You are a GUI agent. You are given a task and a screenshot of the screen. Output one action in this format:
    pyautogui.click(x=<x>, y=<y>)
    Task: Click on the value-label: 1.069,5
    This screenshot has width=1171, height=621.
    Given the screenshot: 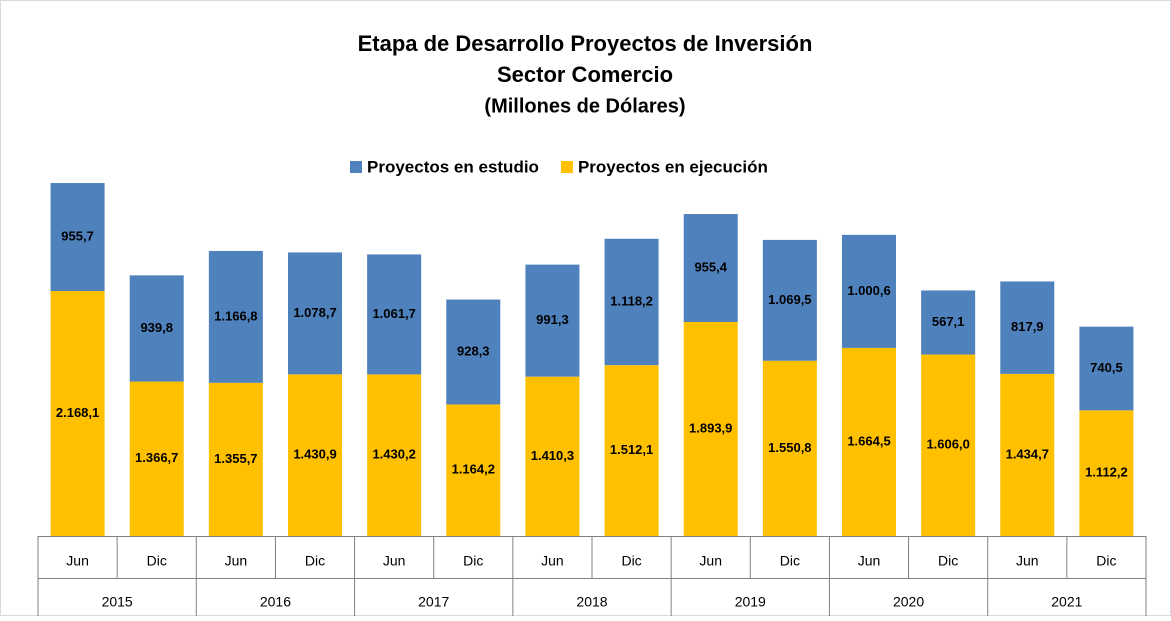 What is the action you would take?
    pyautogui.click(x=789, y=299)
    